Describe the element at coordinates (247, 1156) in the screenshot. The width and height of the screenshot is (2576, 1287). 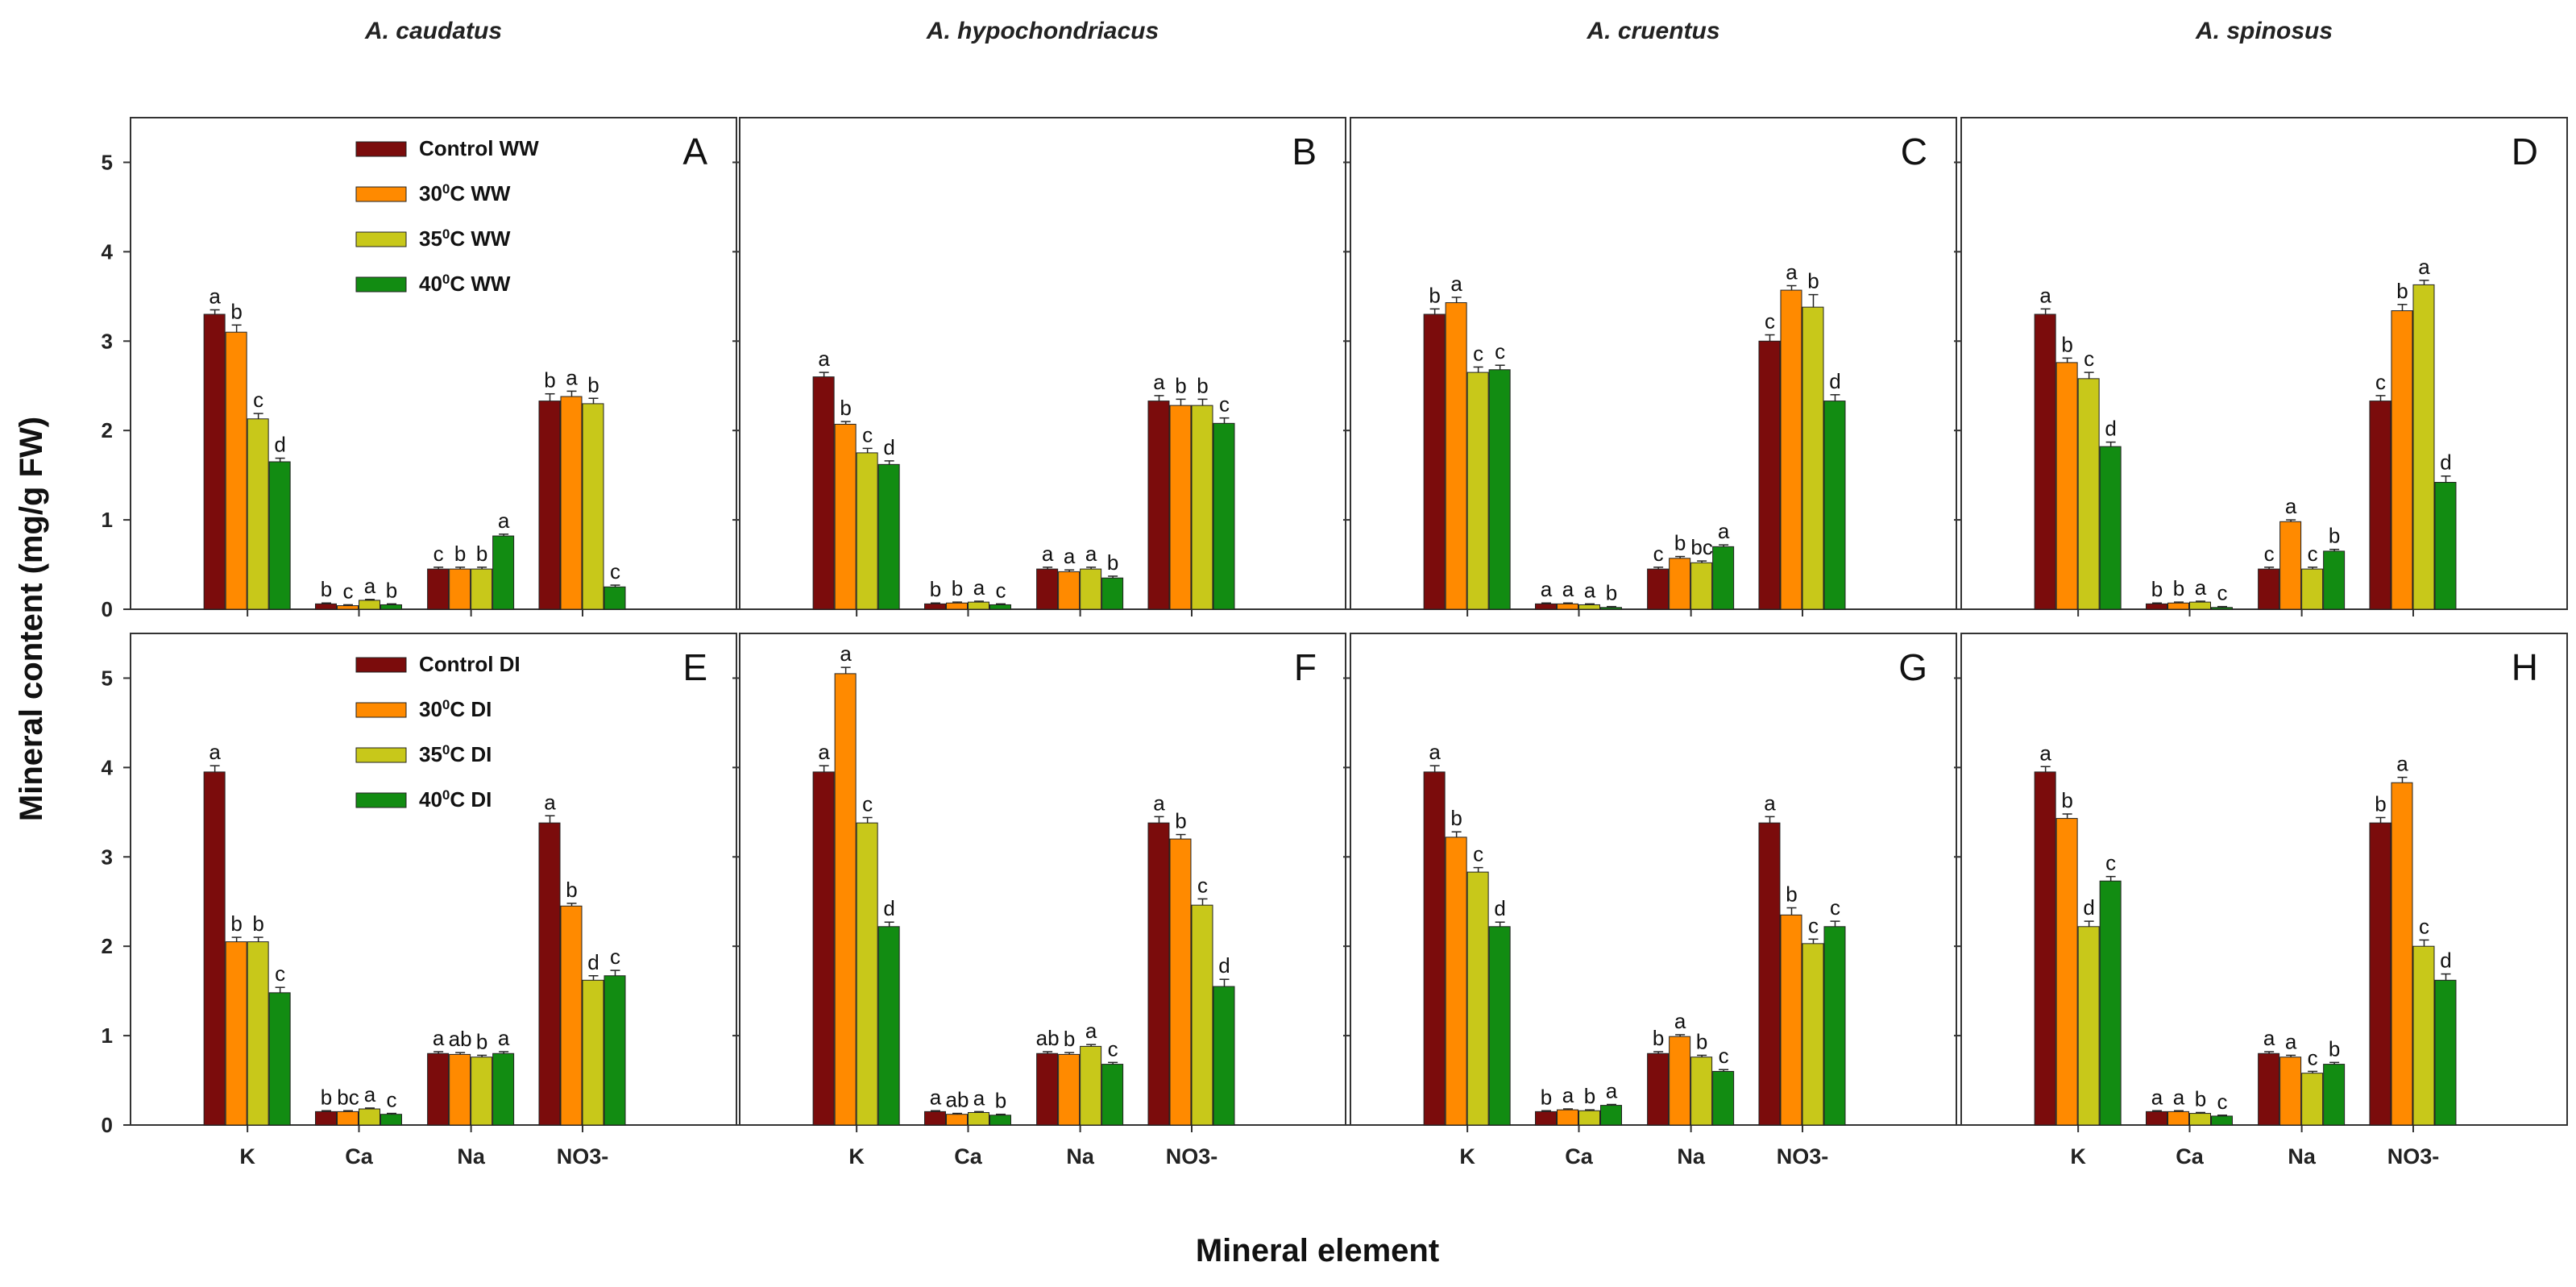
I see `x-tick-label: K` at that location.